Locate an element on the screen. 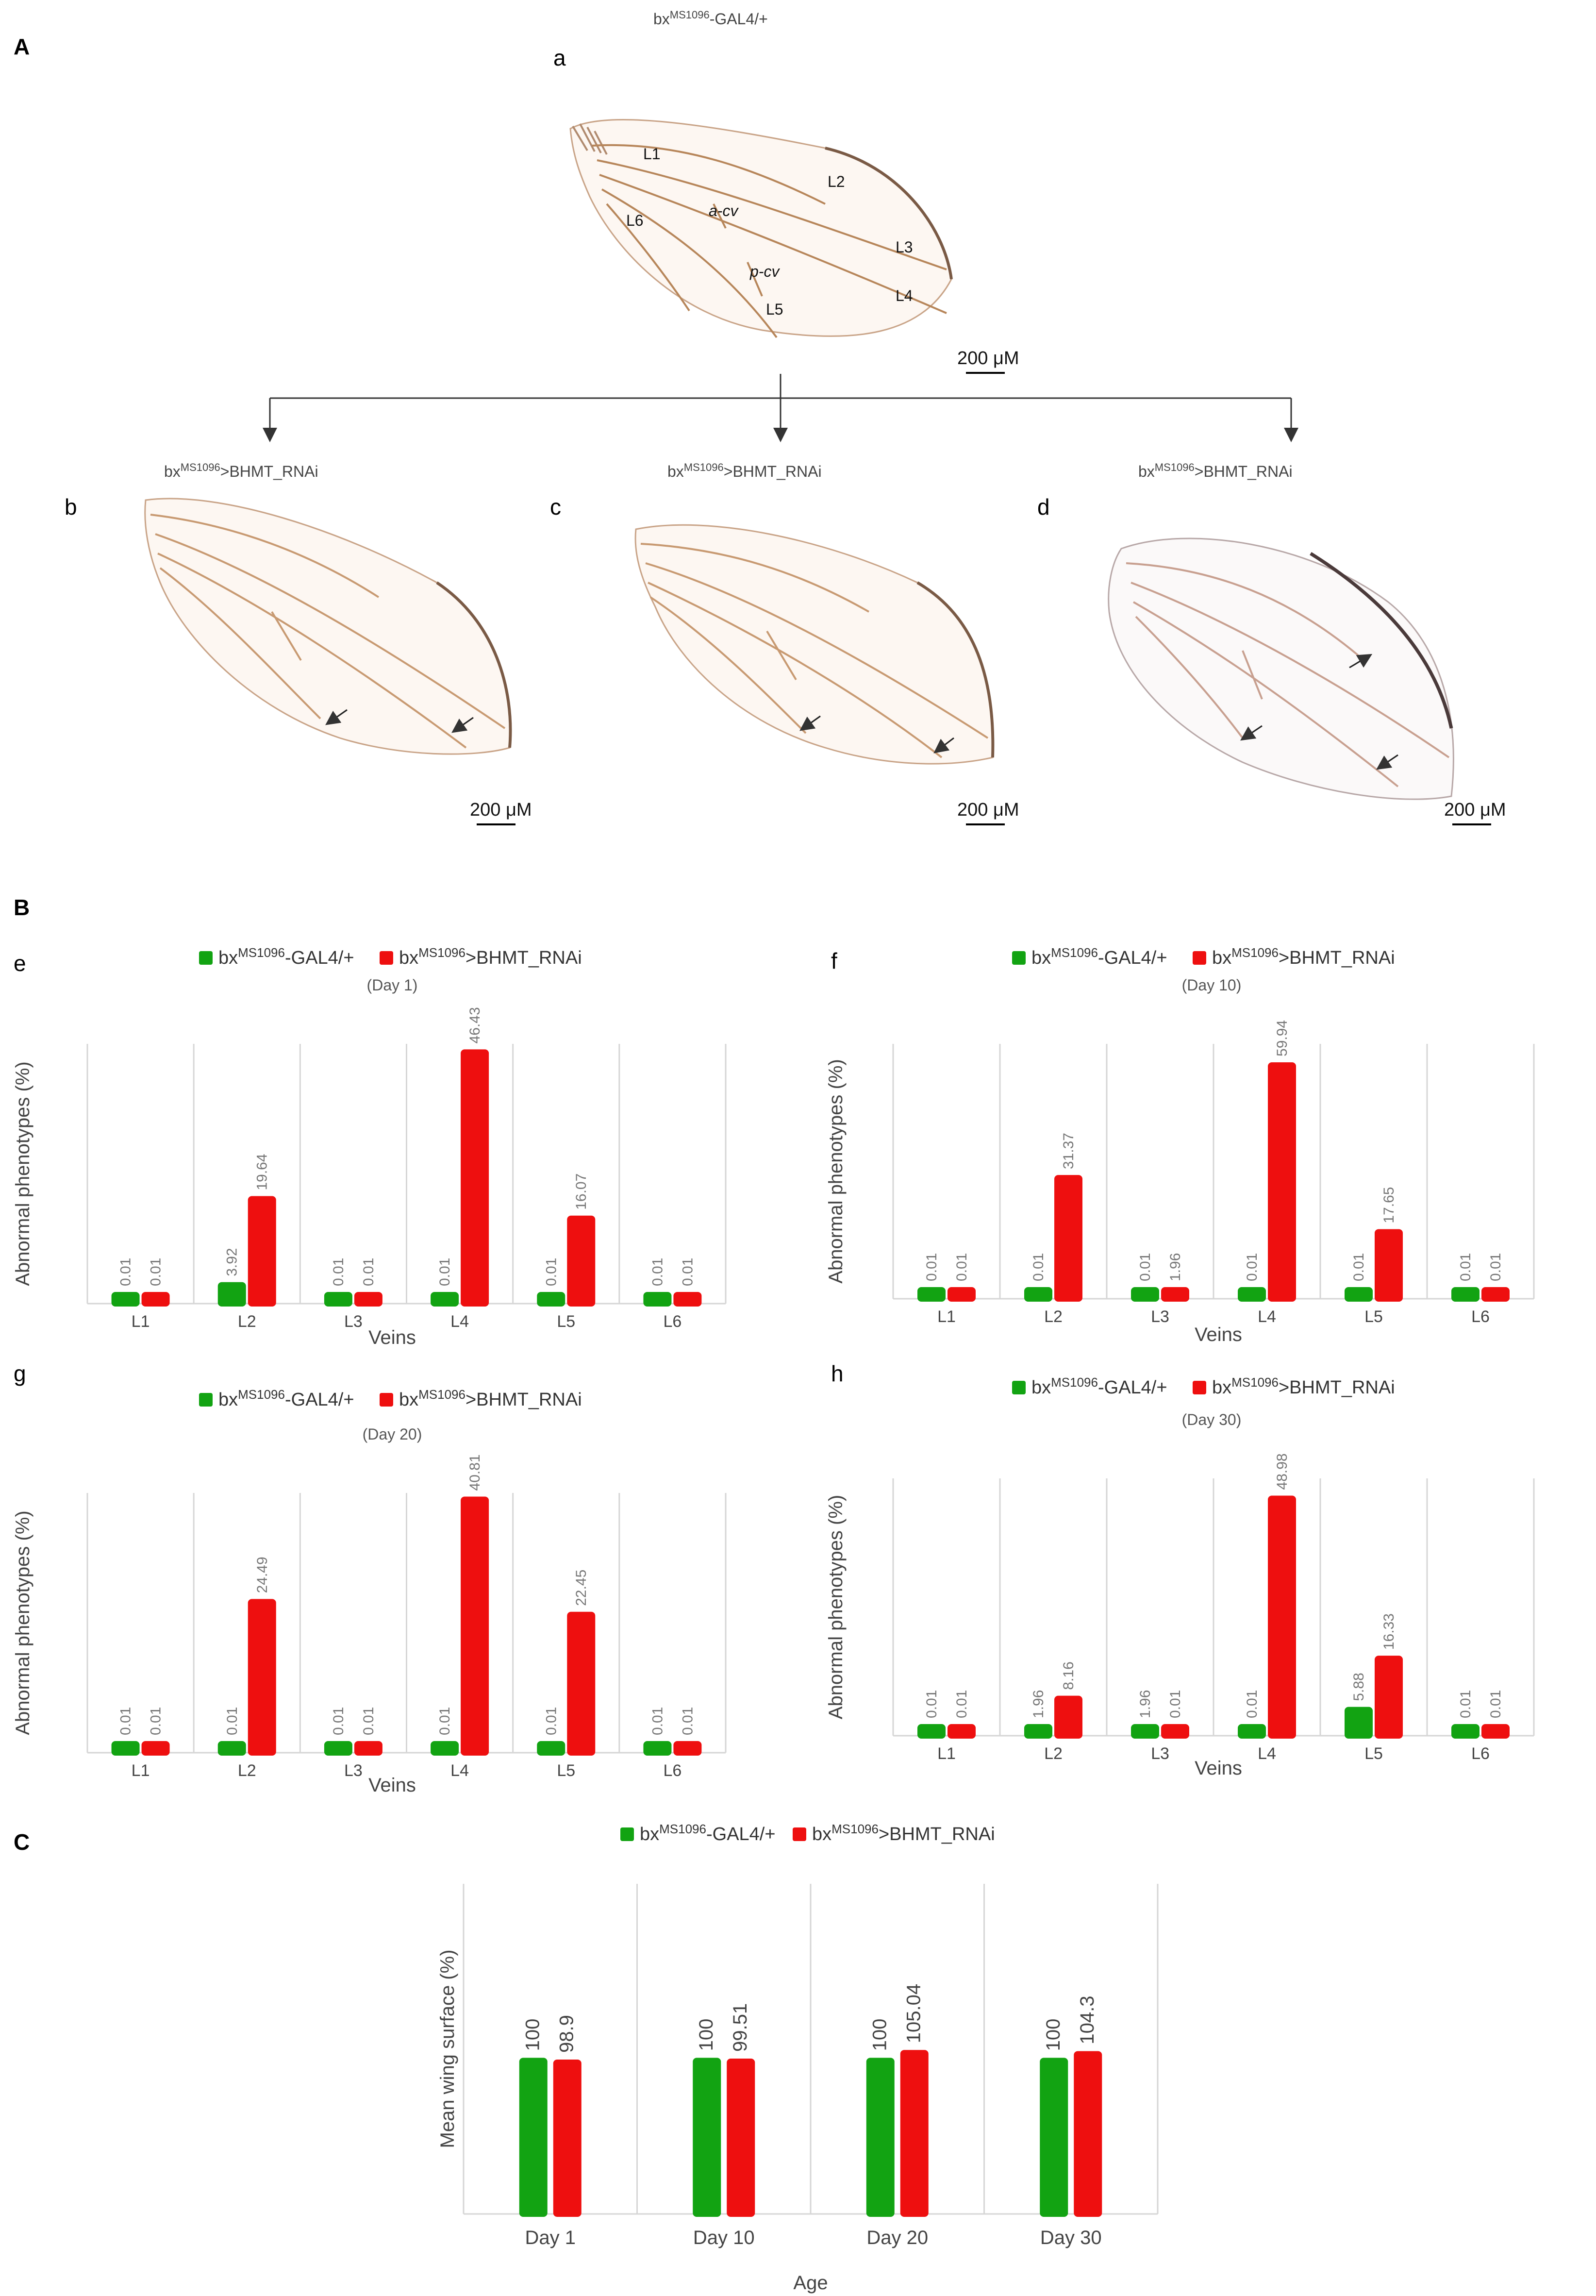 This screenshot has width=1596, height=2296. sub-label-d: d is located at coordinates (1044, 507).